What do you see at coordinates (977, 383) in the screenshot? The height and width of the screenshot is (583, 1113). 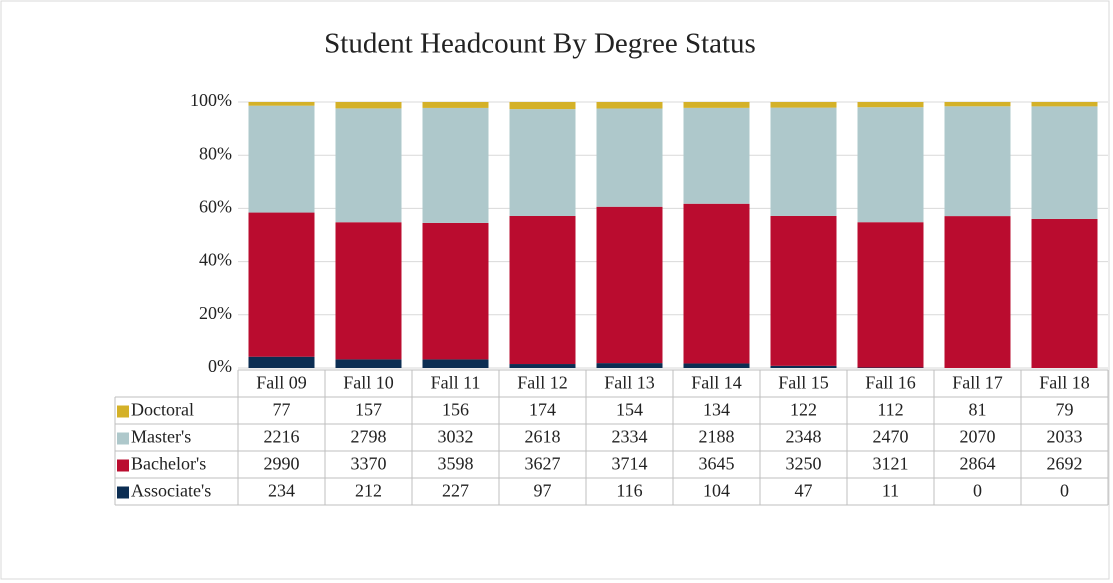 I see `x-tick-label: Fall 17` at bounding box center [977, 383].